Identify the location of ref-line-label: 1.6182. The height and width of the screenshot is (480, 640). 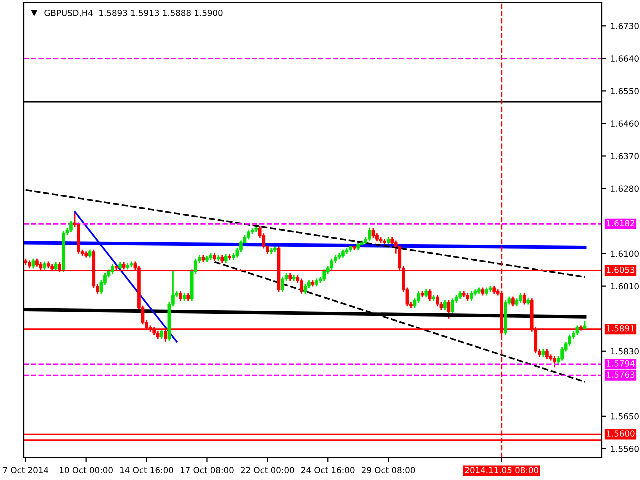
(620, 223).